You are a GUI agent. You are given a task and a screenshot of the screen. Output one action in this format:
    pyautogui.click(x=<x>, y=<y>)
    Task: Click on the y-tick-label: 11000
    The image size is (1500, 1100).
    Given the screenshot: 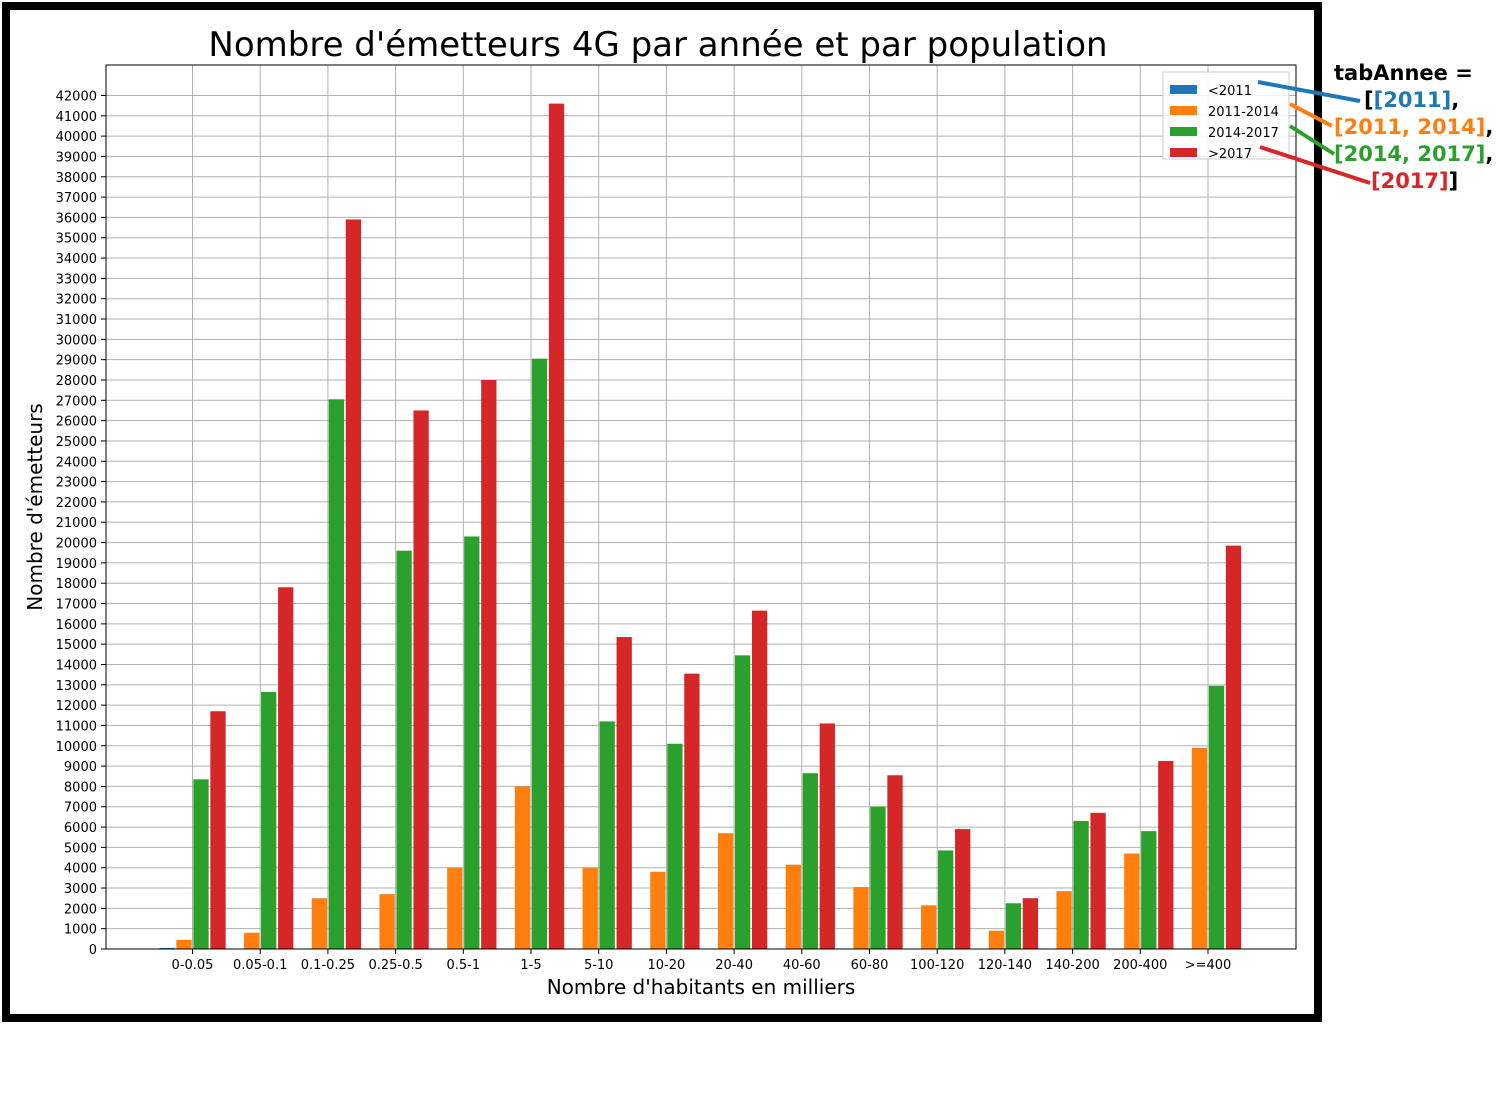 What is the action you would take?
    pyautogui.click(x=76, y=726)
    